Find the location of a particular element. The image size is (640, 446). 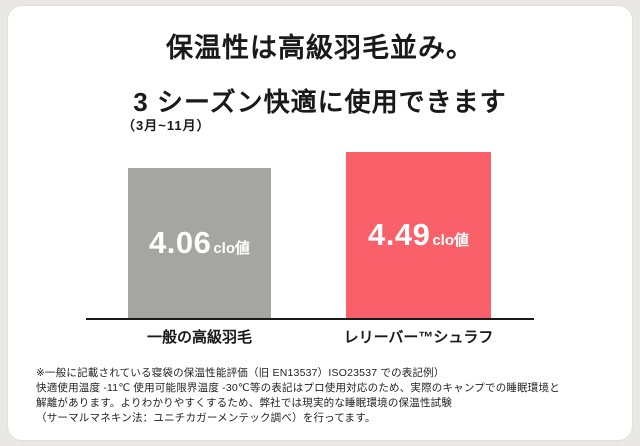

category-label-reliever: レリーバー™シュラフ is located at coordinates (418, 337).